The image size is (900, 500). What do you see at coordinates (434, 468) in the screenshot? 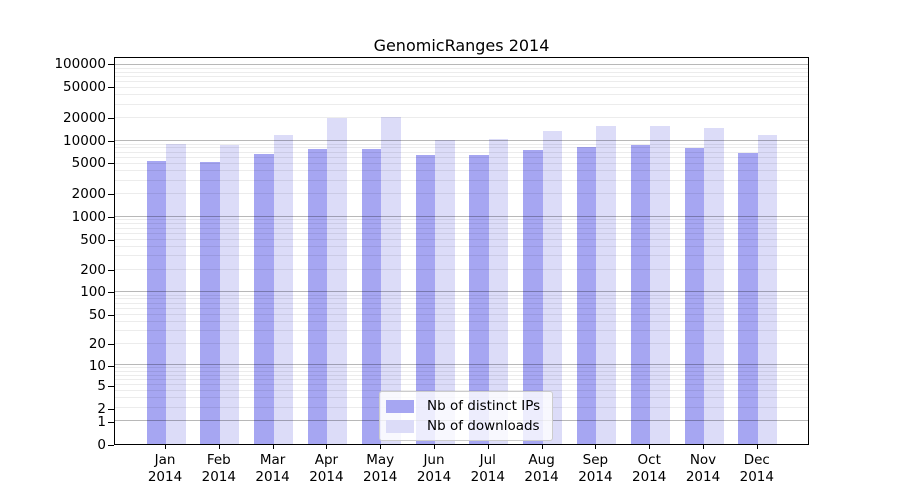
I see `x-tick-label-jun: Jun 2014` at bounding box center [434, 468].